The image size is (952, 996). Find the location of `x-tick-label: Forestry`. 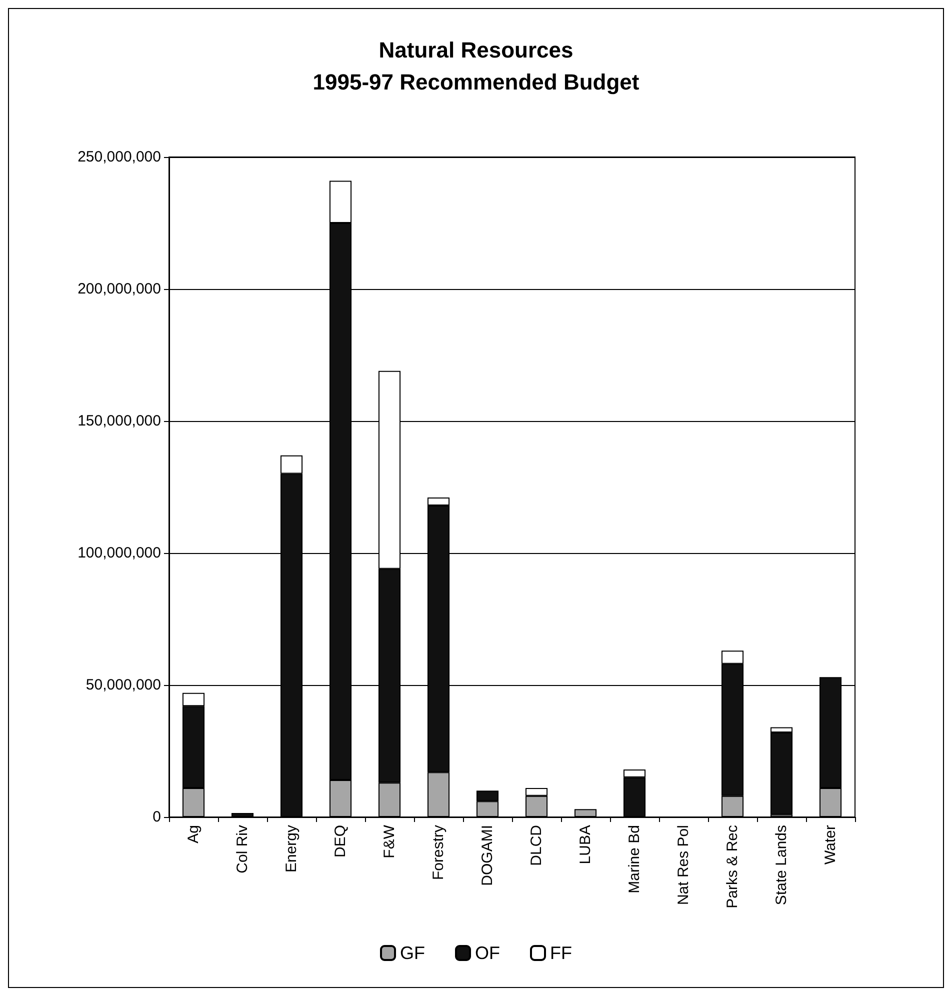

x-tick-label: Forestry is located at coordinates (438, 852).